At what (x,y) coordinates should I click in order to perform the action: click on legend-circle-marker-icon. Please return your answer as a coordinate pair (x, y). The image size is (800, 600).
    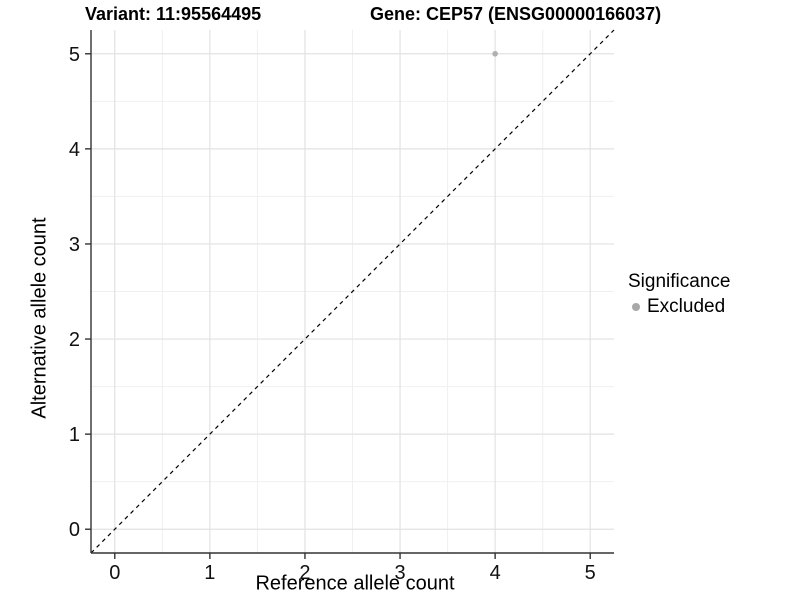
    Looking at the image, I should click on (636, 307).